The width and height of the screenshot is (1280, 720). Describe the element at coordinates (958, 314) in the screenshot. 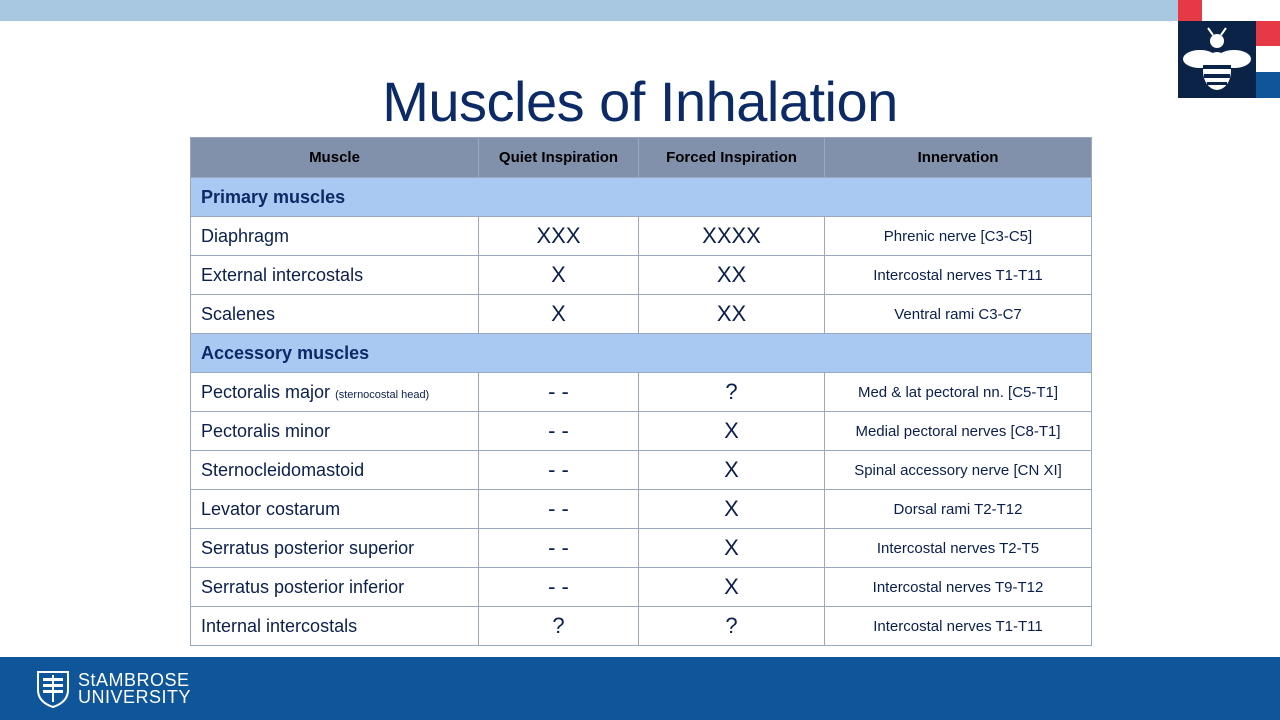

I see `innervation-value: Ventral rami C3-C7` at that location.